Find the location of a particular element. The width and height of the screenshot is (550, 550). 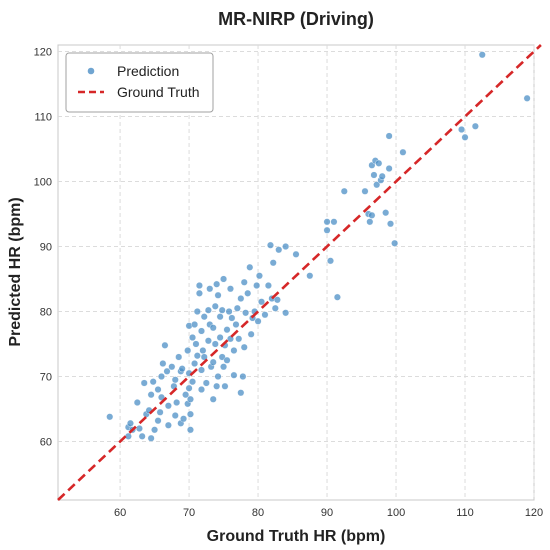

y-tick-label: 120 is located at coordinates (43, 53).